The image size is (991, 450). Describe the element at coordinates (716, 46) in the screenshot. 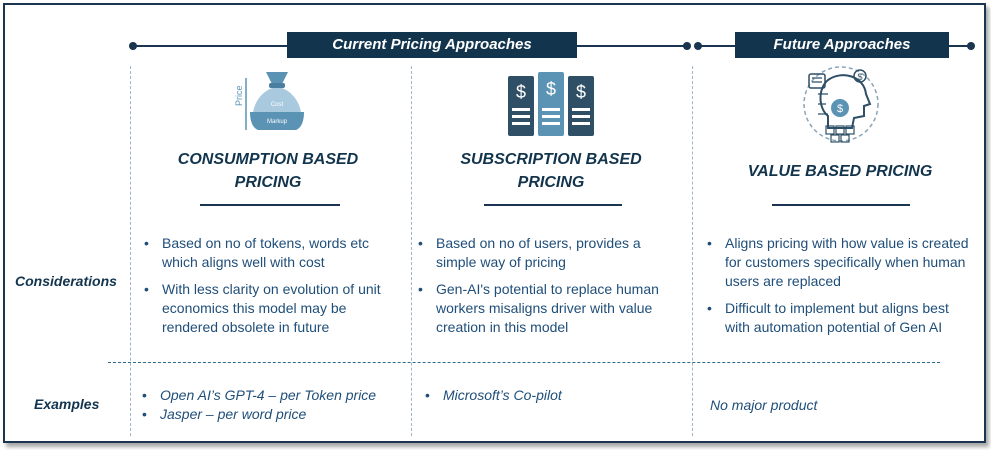

I see `header-rule-mid-right` at that location.